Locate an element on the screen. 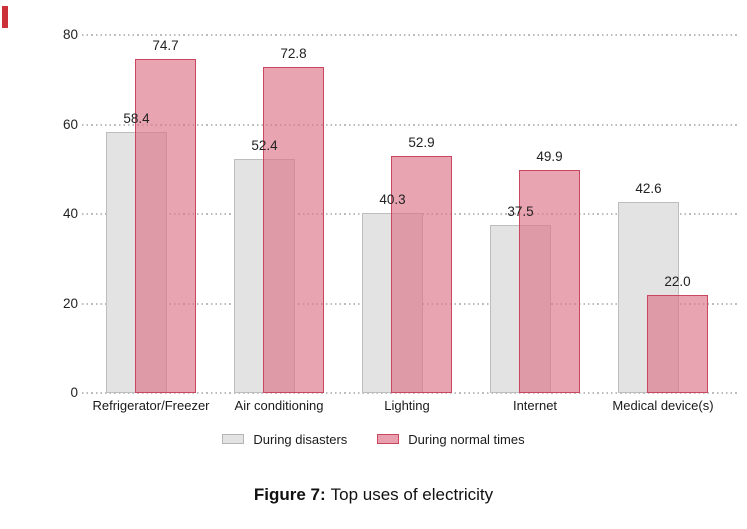 The width and height of the screenshot is (747, 529). bar-value-label: 72.8 is located at coordinates (293, 54).